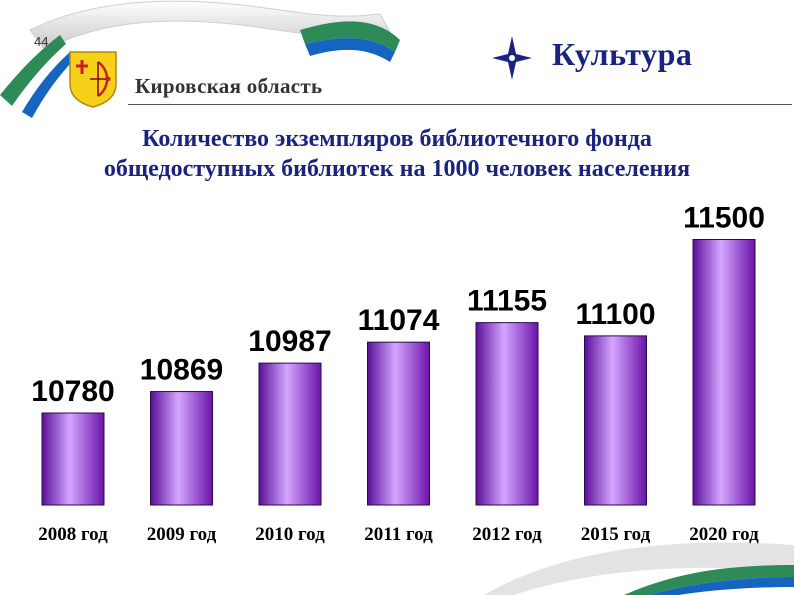 The height and width of the screenshot is (595, 794). I want to click on section-title: Культура, so click(622, 54).